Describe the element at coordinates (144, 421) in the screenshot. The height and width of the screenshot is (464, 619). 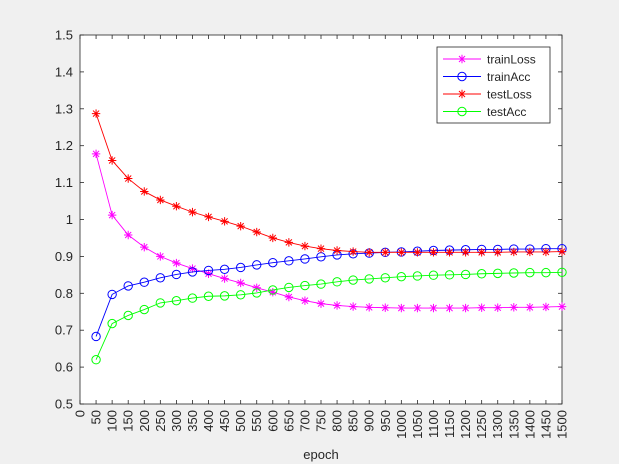
I see `x-tick-label: 200` at that location.